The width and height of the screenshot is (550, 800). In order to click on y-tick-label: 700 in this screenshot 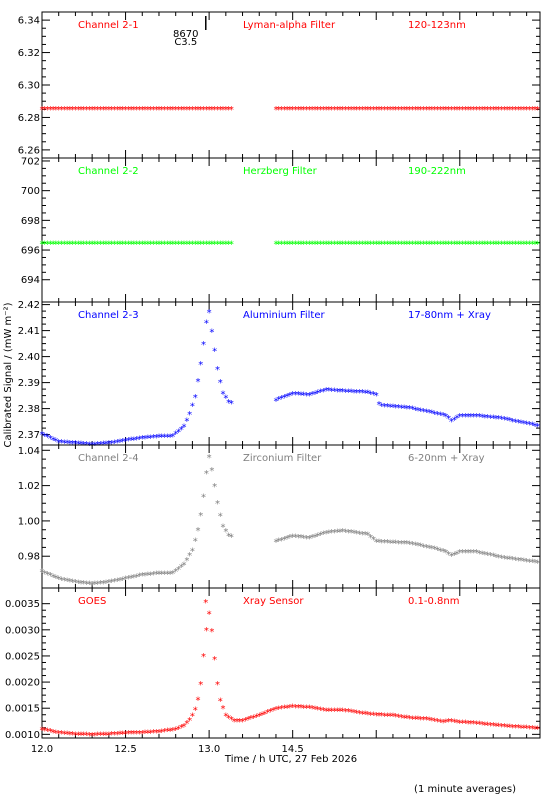, I will do `click(30, 191)`.